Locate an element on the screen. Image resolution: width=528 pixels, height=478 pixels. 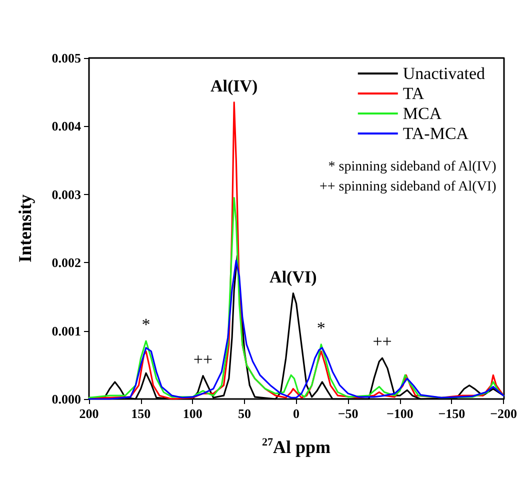
x-tick-label: −200 is located at coordinates (504, 413).